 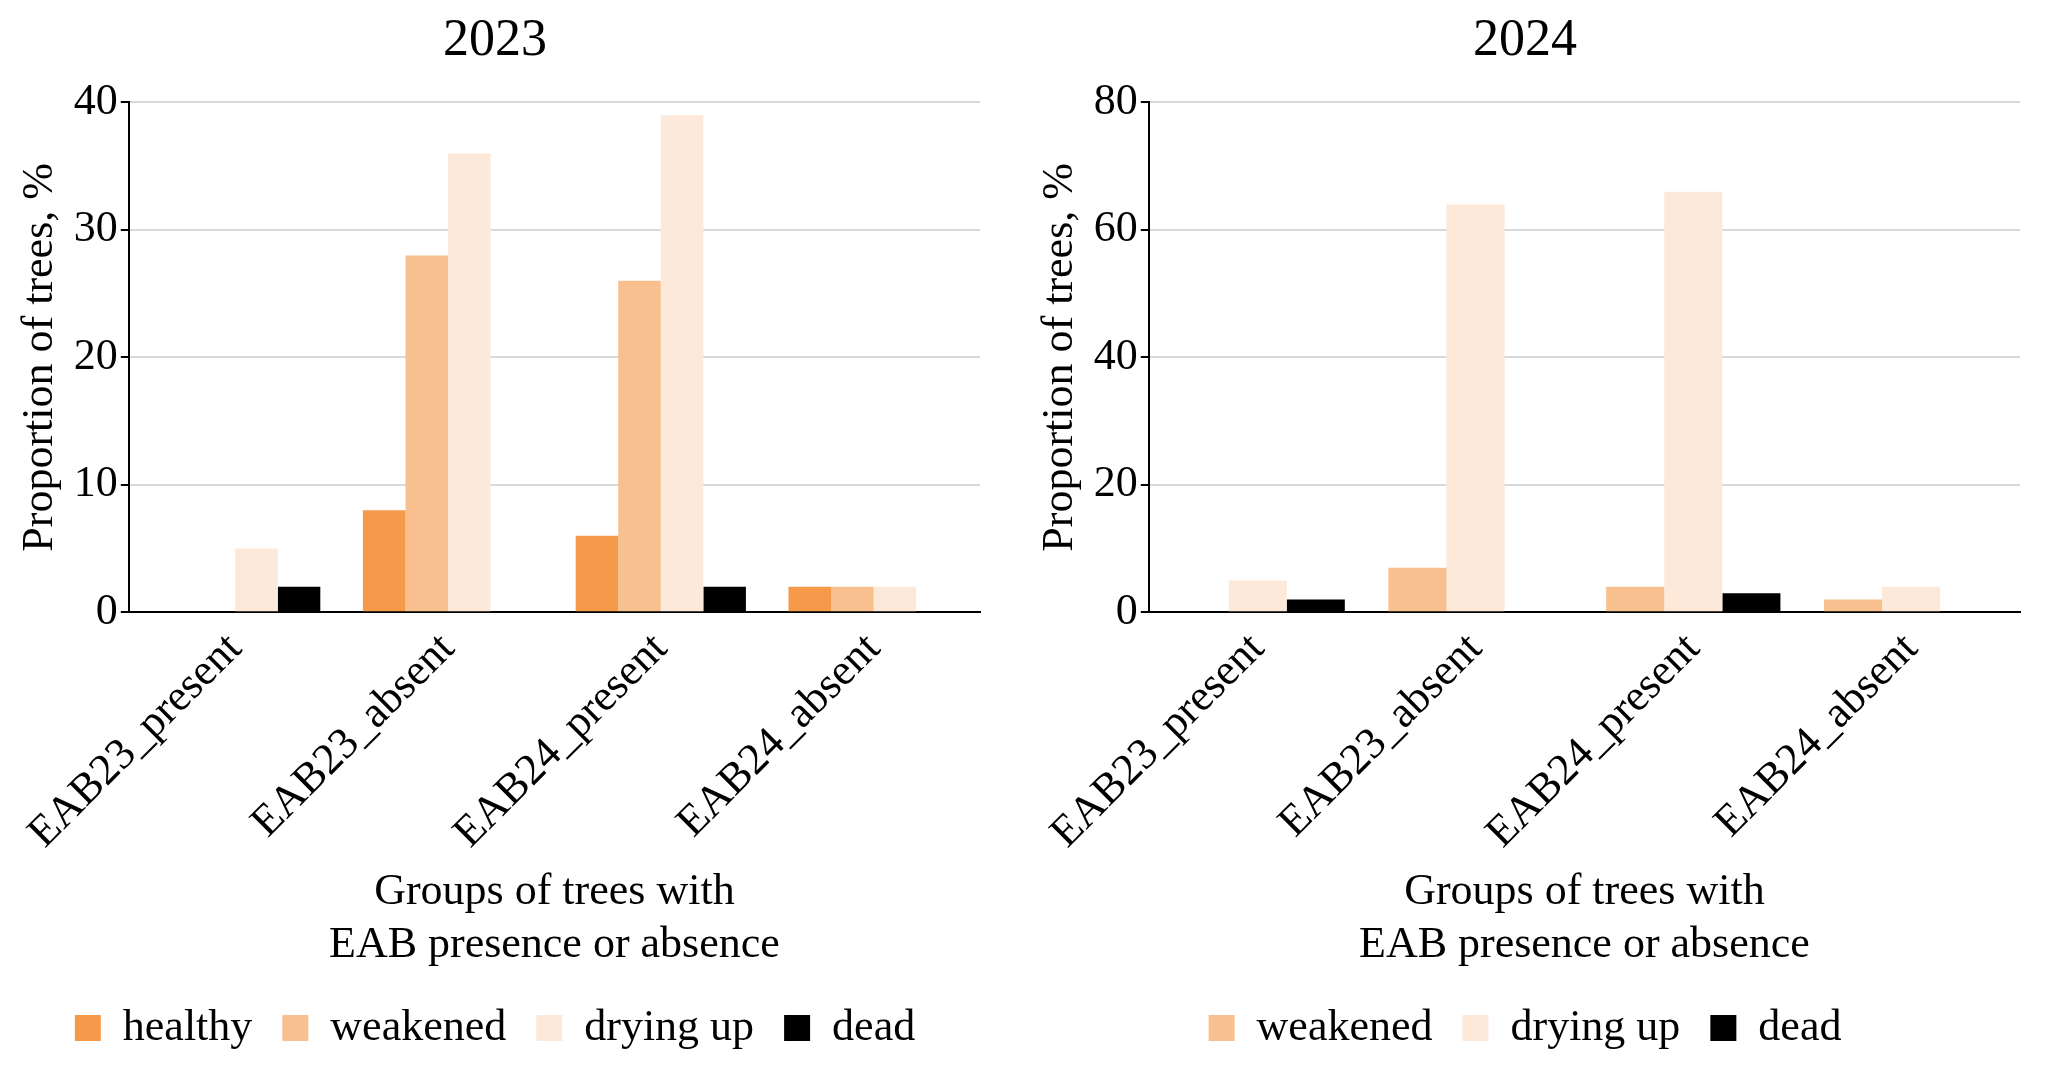 What do you see at coordinates (1115, 99) in the screenshot?
I see `y-tick-label: 80` at bounding box center [1115, 99].